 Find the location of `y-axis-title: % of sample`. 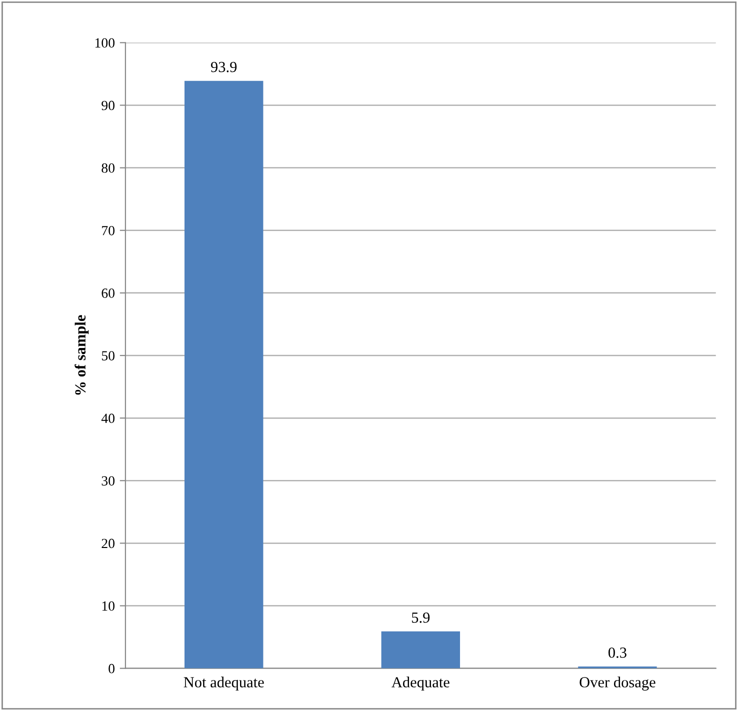

y-axis-title: % of sample is located at coordinates (81, 355).